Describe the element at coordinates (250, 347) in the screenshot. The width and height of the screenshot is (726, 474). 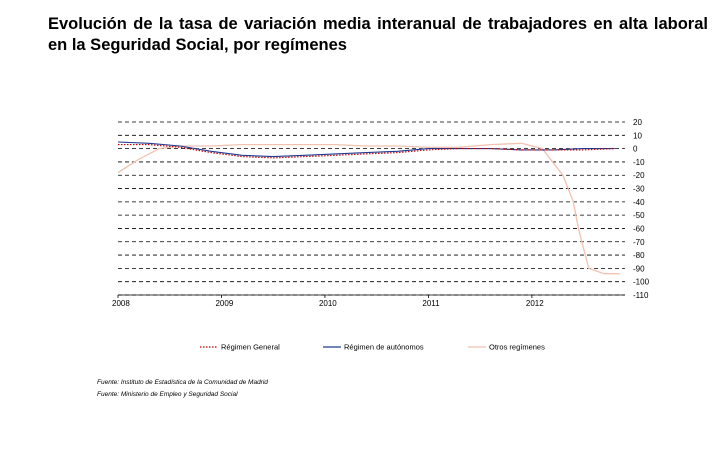
I see `legend-label-1: Régimen General` at that location.